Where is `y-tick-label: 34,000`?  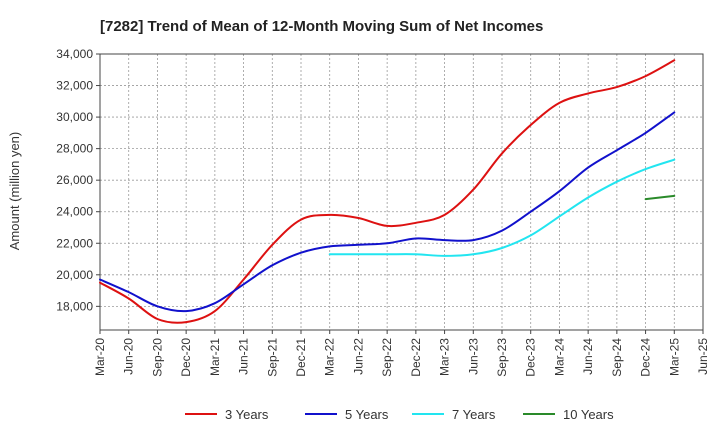
y-tick-label: 34,000 is located at coordinates (74, 54).